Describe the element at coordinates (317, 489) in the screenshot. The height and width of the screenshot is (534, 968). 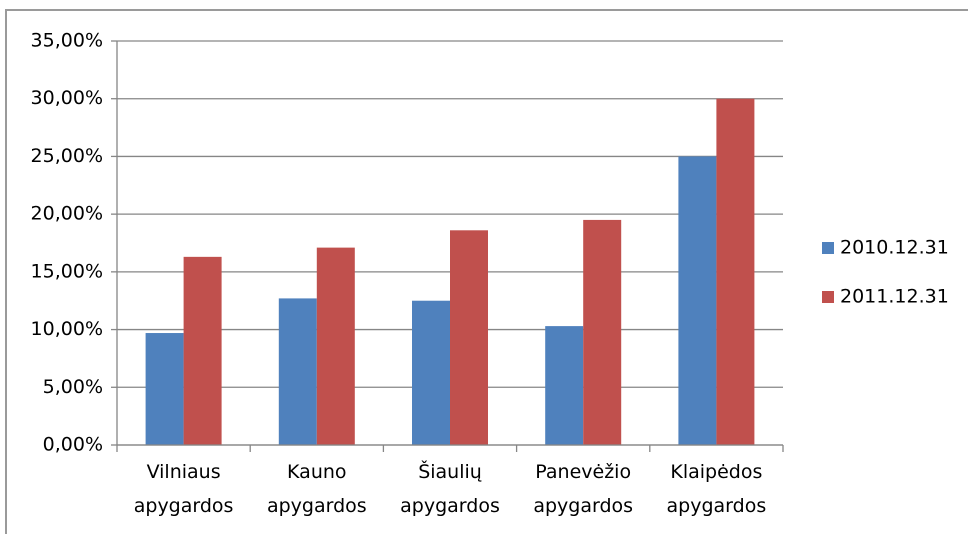
I see `x-tick-label: Kauno apygardos` at that location.